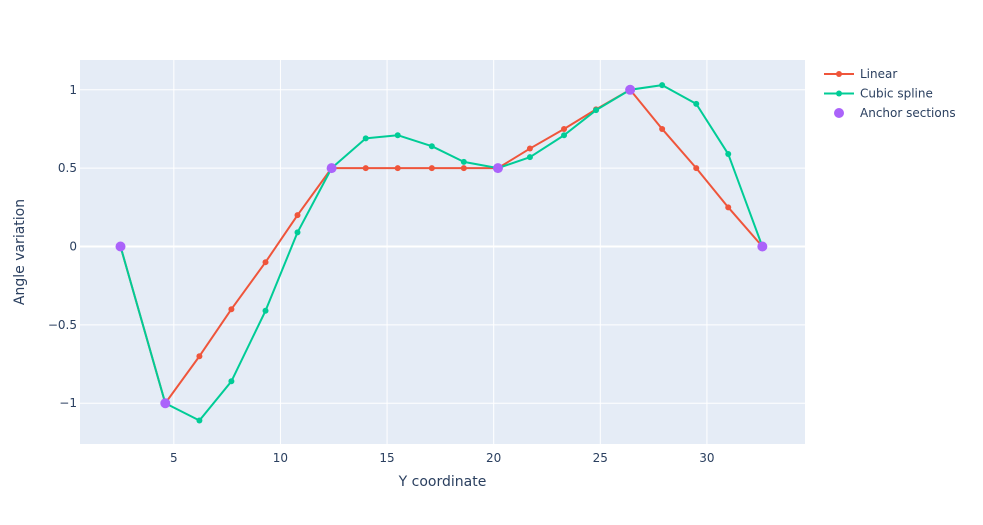  I want to click on y-tick-label: −1, so click(68, 403).